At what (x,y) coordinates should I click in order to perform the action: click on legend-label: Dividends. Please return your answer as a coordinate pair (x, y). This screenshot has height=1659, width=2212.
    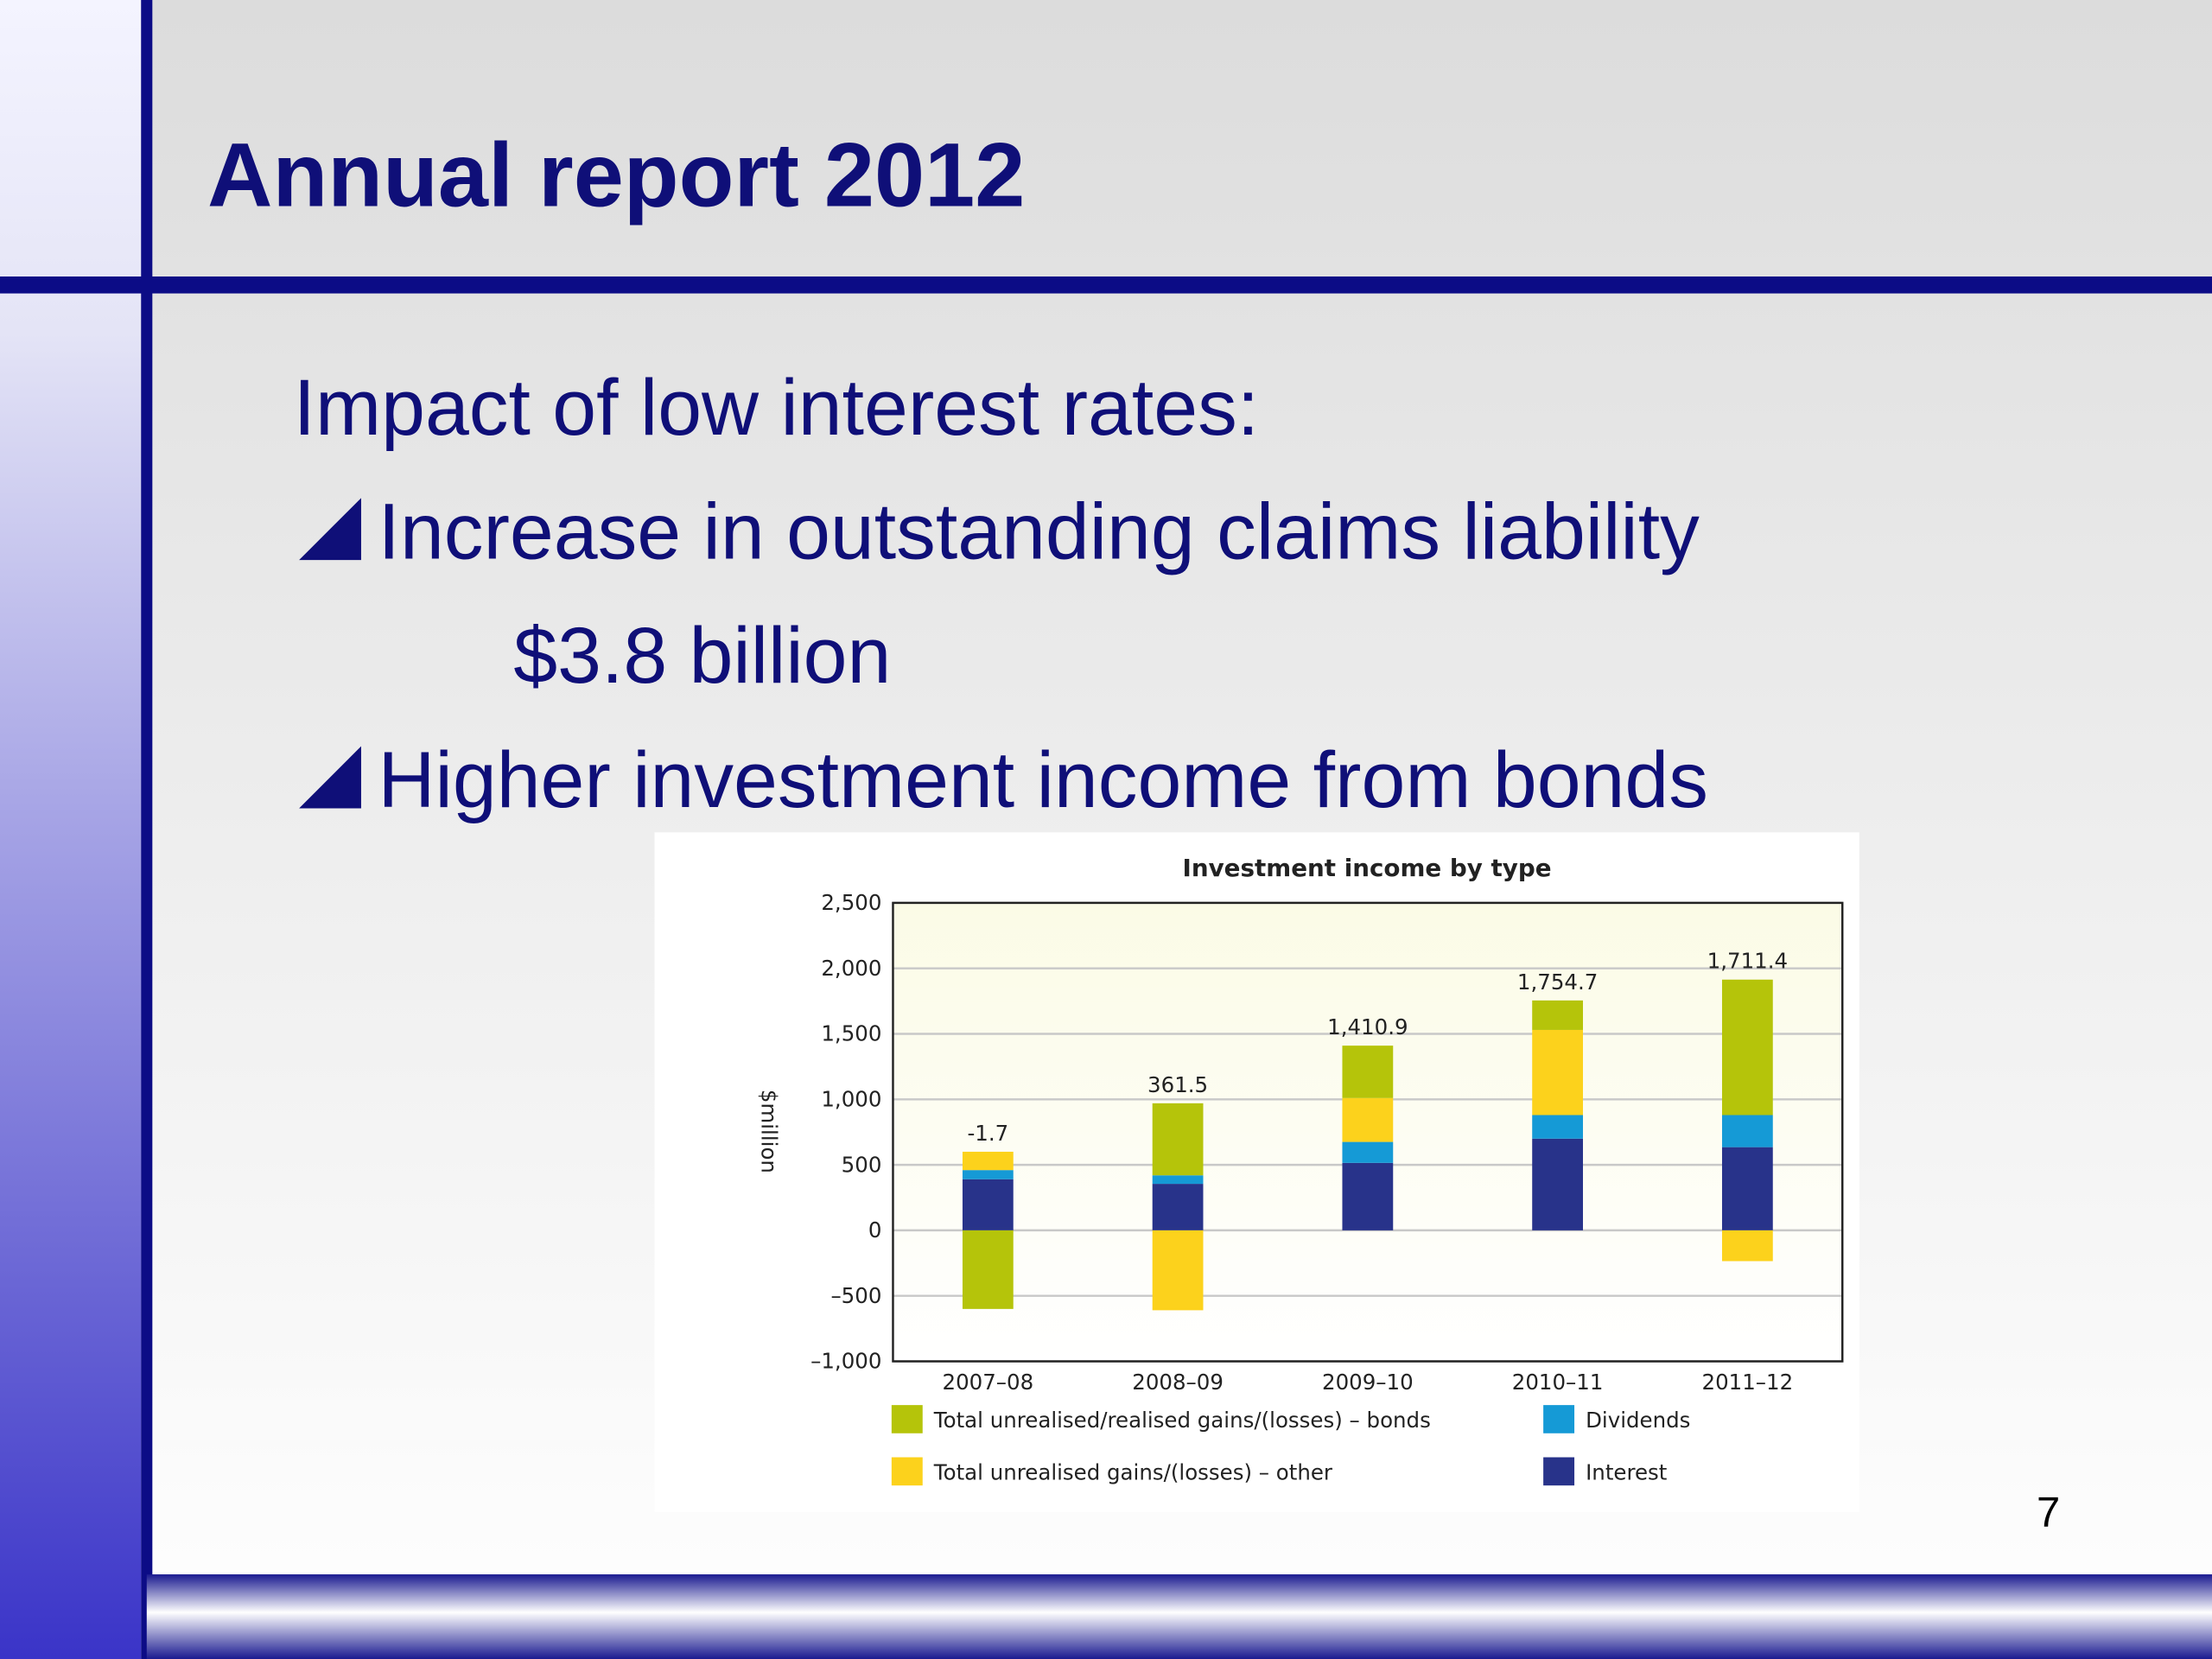
    Looking at the image, I should click on (1638, 1420).